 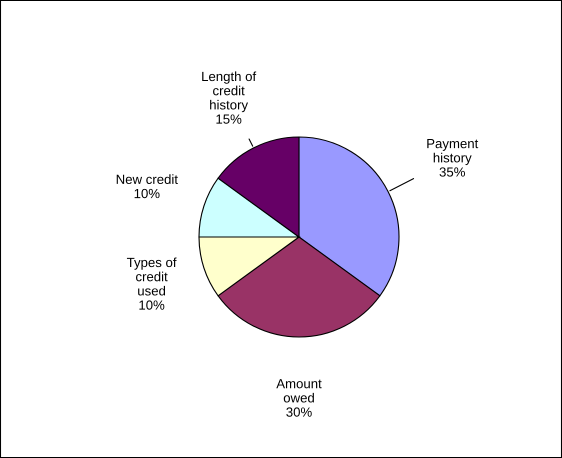 I want to click on slice-label: Payment history, so click(x=452, y=152).